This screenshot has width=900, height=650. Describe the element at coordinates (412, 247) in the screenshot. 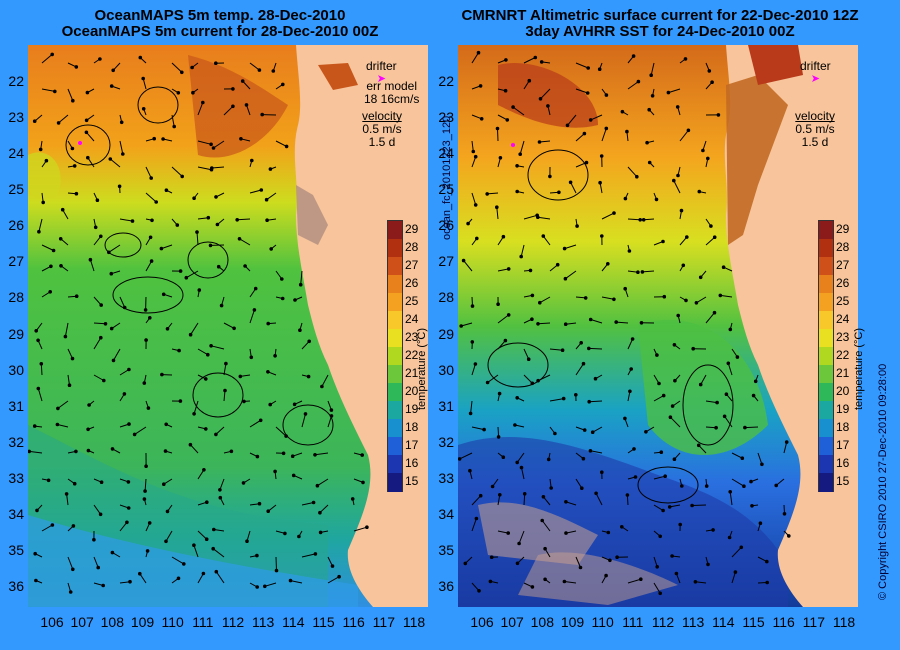

I see `colorbar-tick-label: 28` at that location.